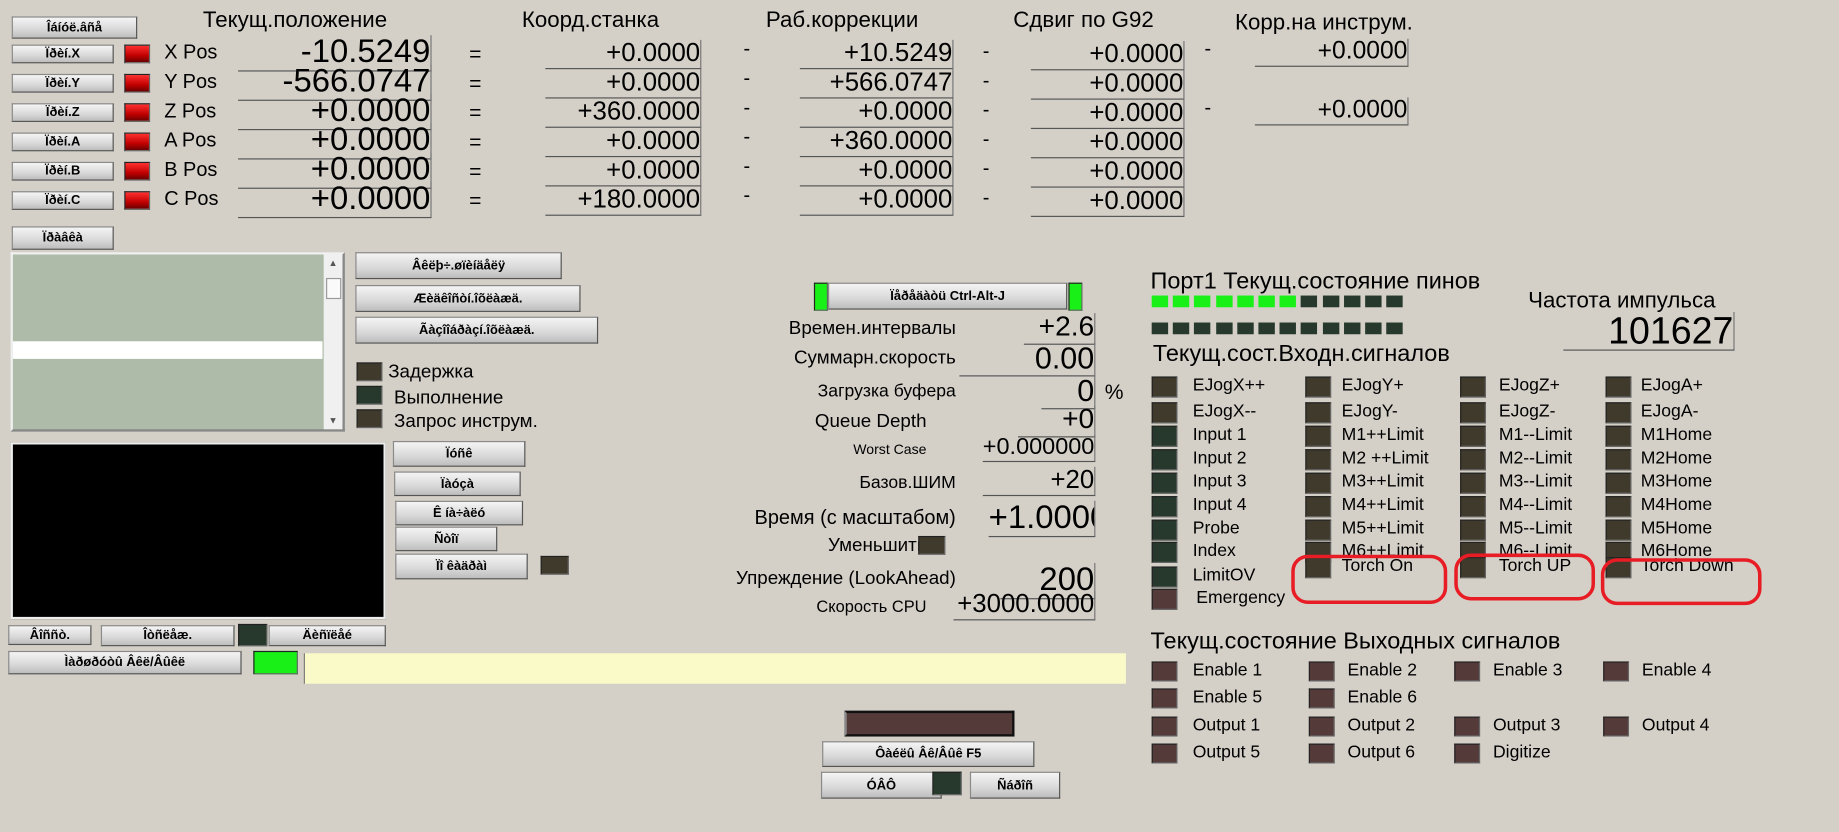  I want to click on spindle-button: Âêëþ÷.øïèíäåëÿ, so click(458, 266).